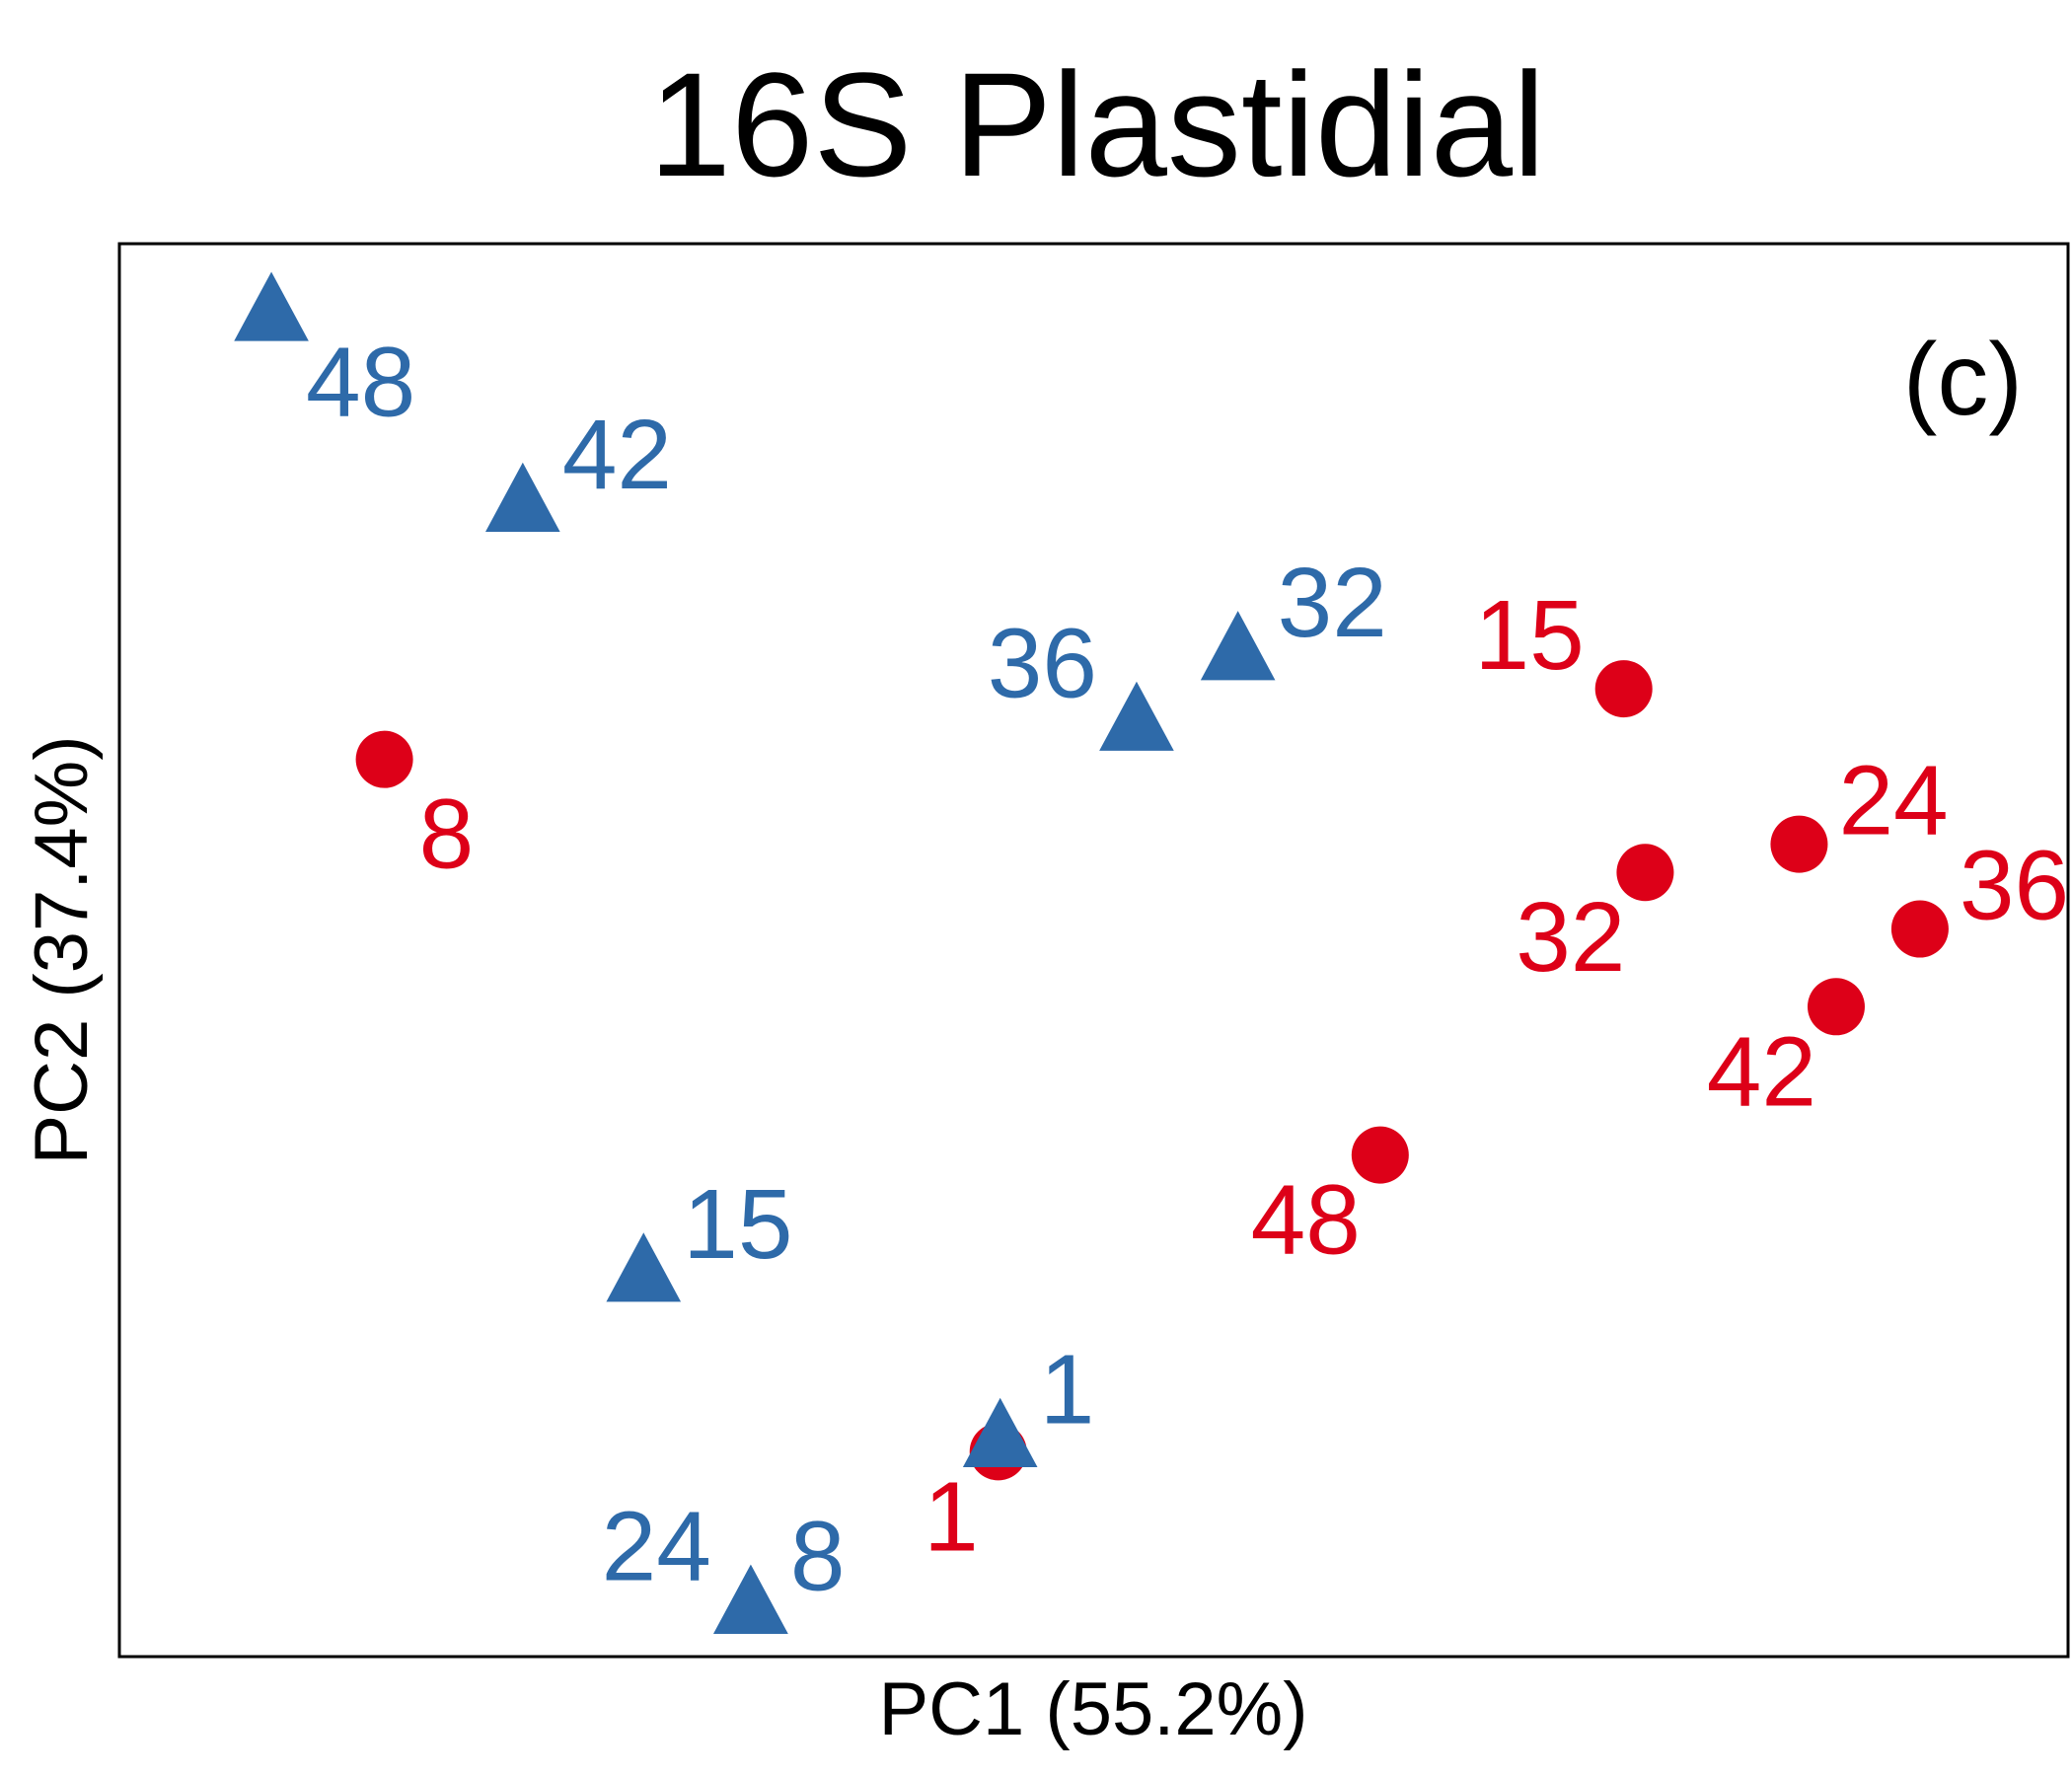  What do you see at coordinates (1571, 938) in the screenshot?
I see `red-point-label-32: 32` at bounding box center [1571, 938].